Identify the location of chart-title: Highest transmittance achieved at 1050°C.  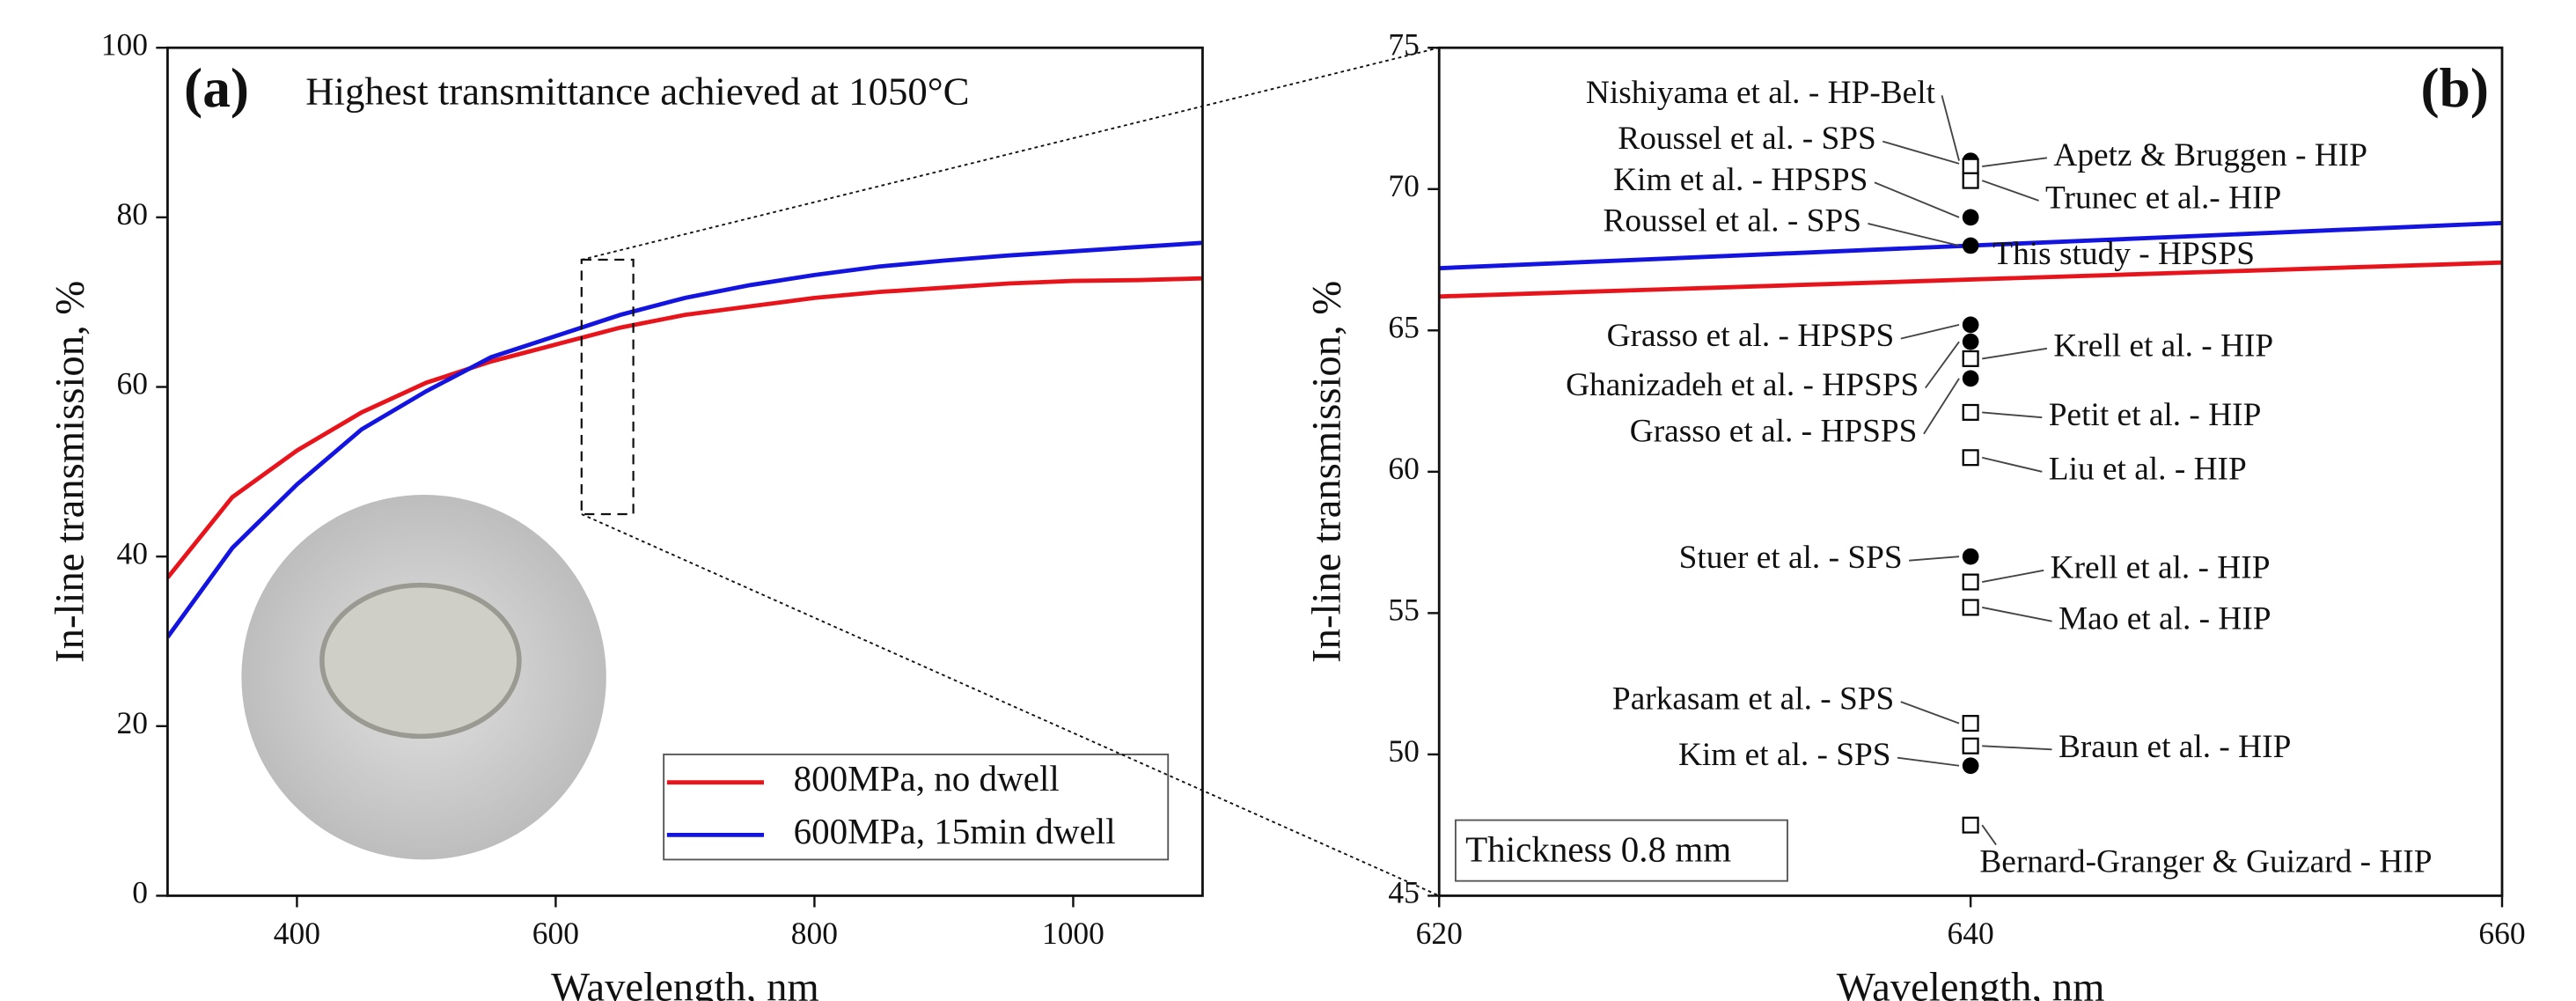
(637, 92).